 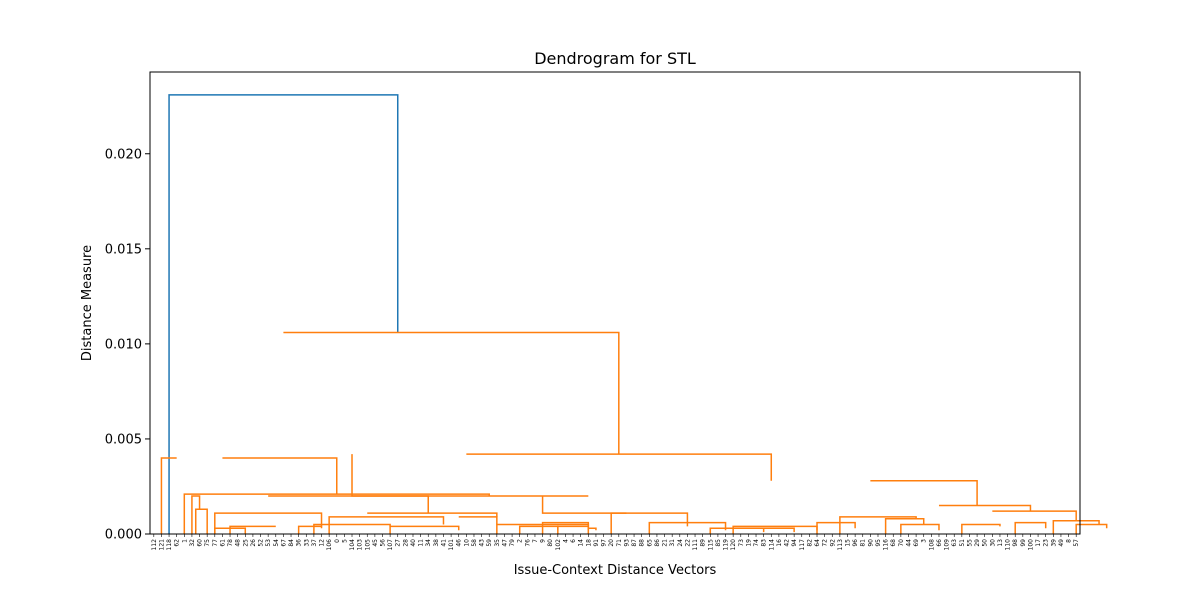 What do you see at coordinates (550, 543) in the screenshot?
I see `leaf-label: 80` at bounding box center [550, 543].